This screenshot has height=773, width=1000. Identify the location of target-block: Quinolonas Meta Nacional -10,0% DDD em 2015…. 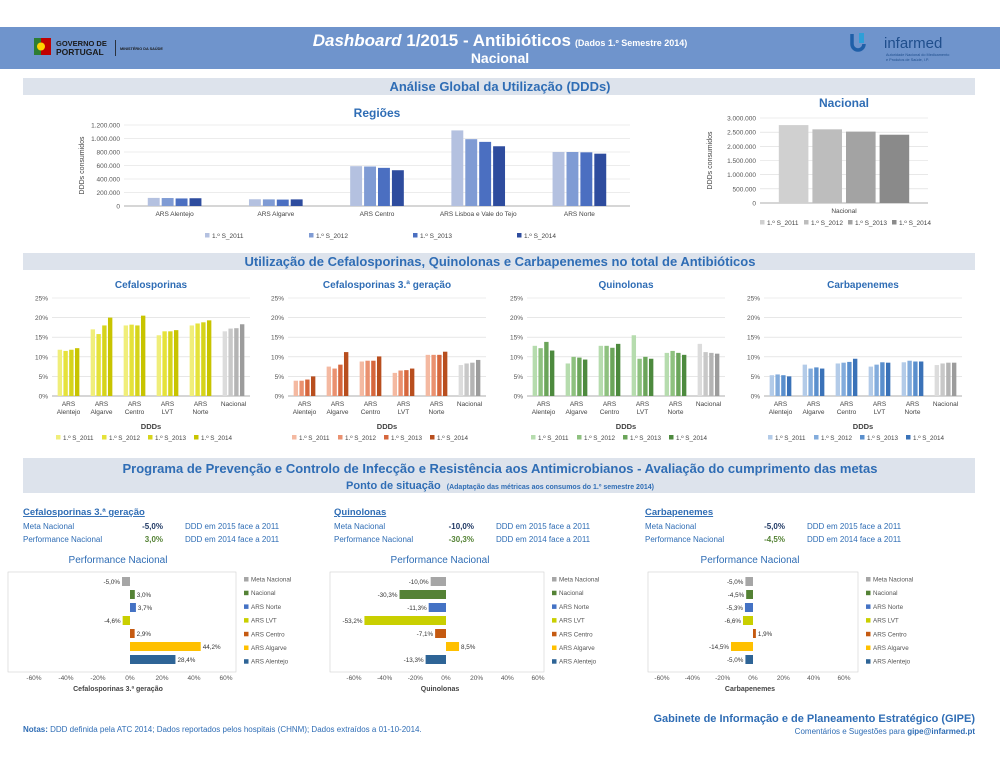
(462, 525).